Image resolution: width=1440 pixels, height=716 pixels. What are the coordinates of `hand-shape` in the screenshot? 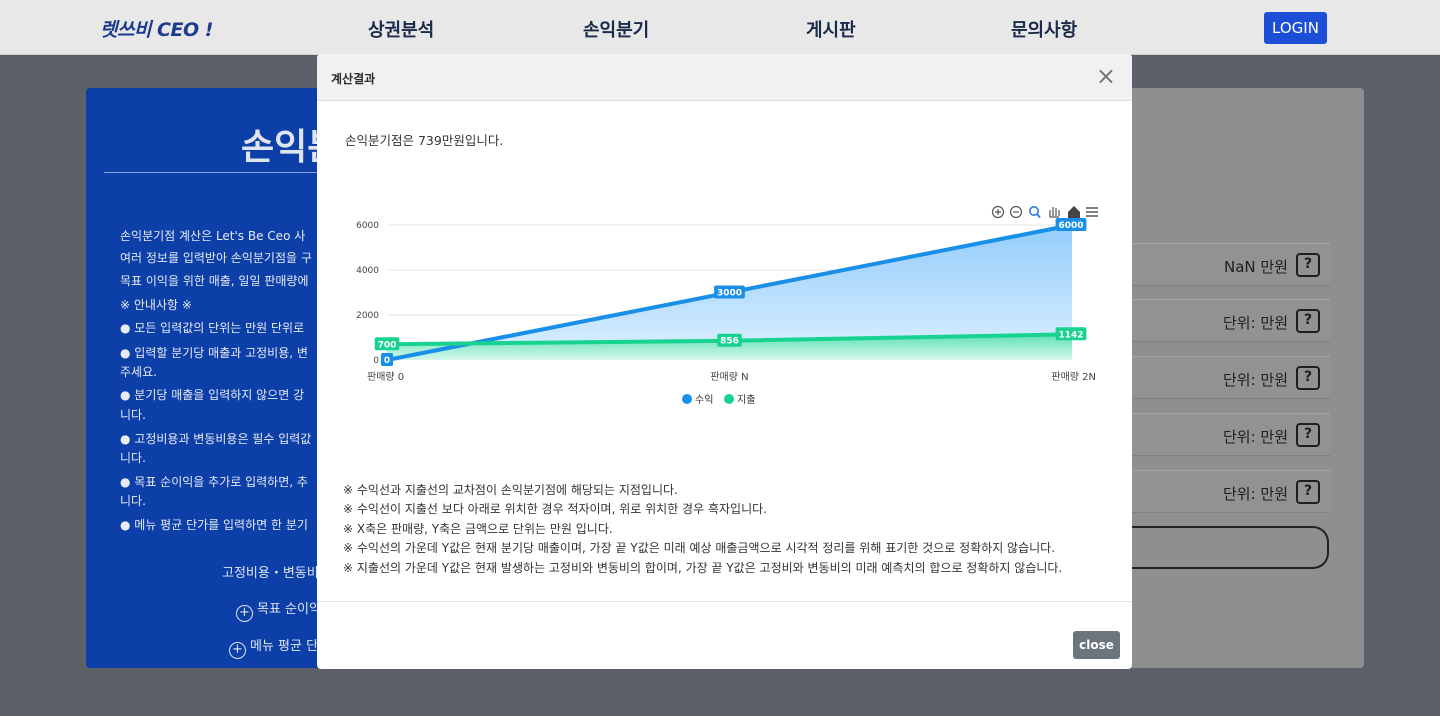 It's located at (1054, 212).